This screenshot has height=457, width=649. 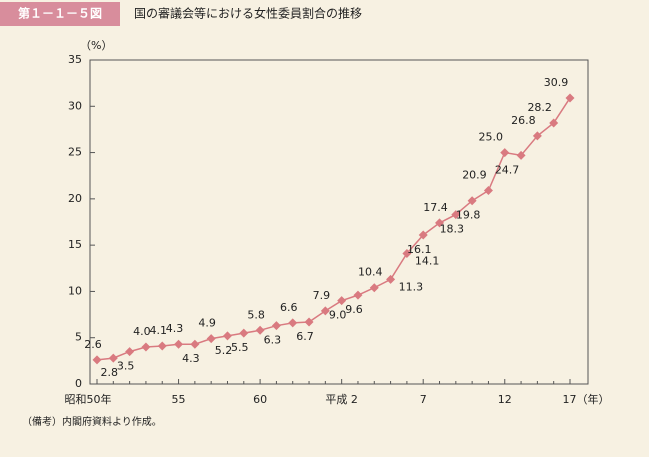 I want to click on data-label: 2.6, so click(x=93, y=344).